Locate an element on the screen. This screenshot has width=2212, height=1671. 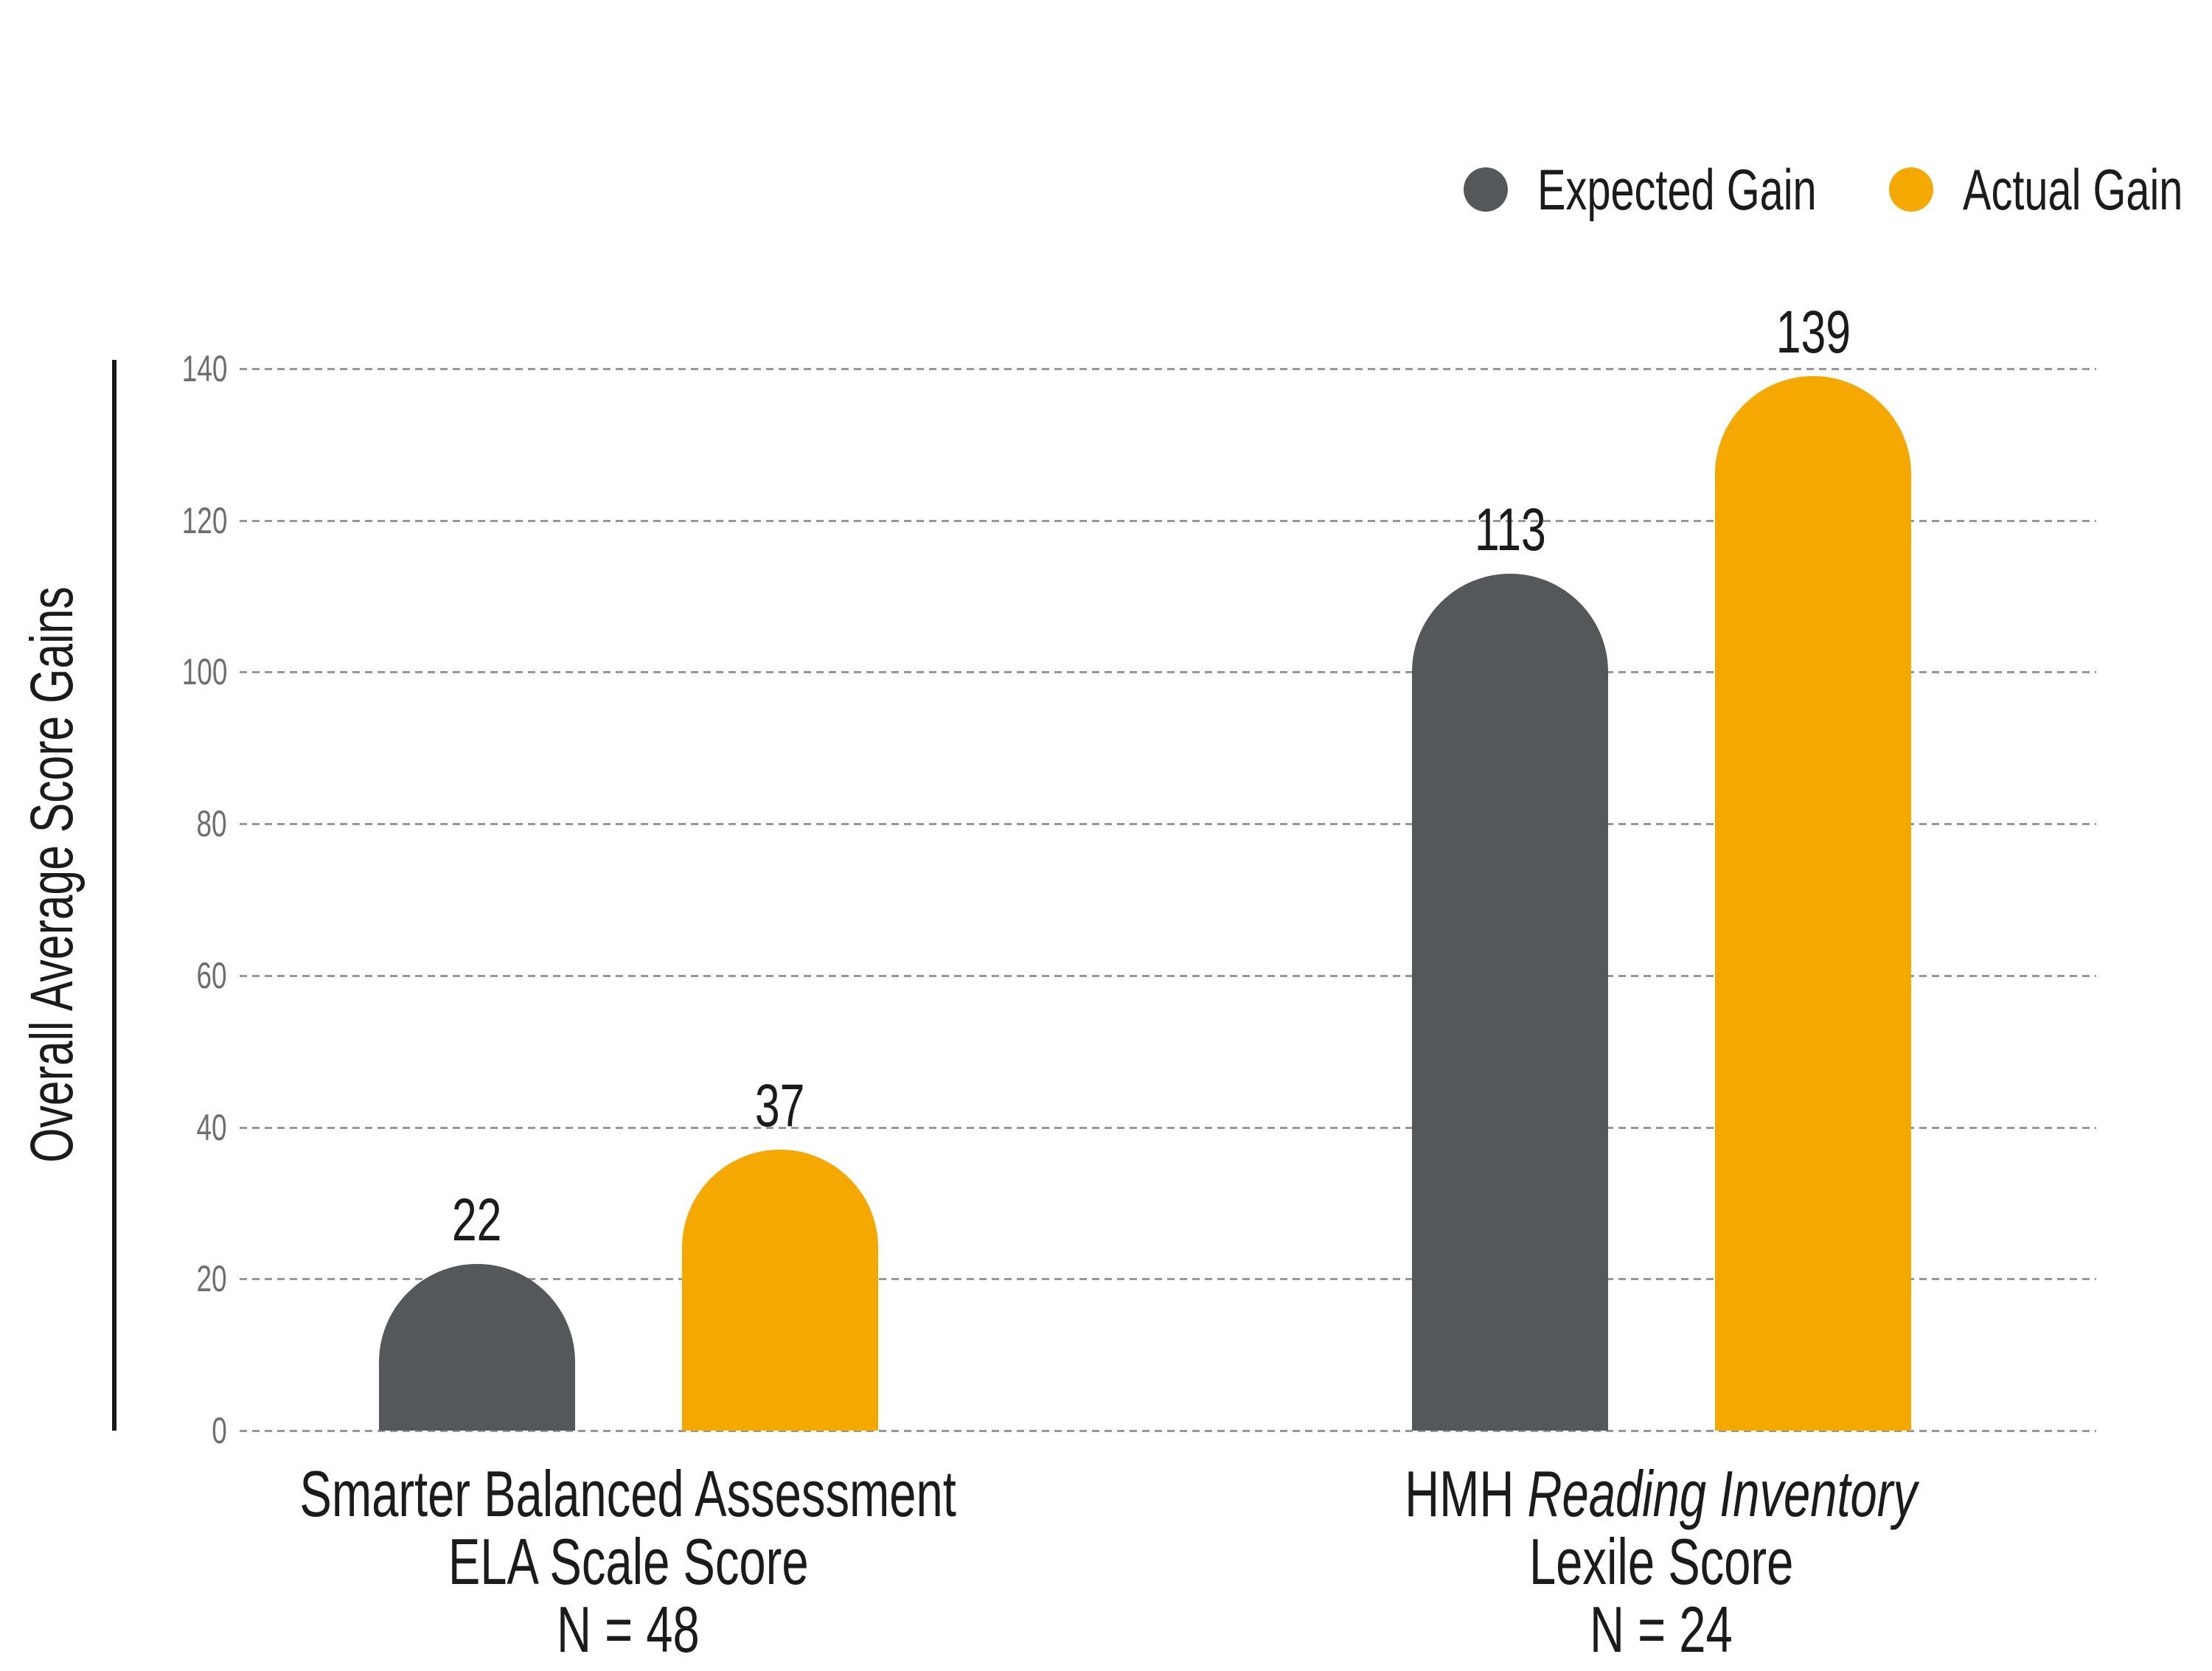
group-label-part: Lexile Score is located at coordinates (1661, 1561).